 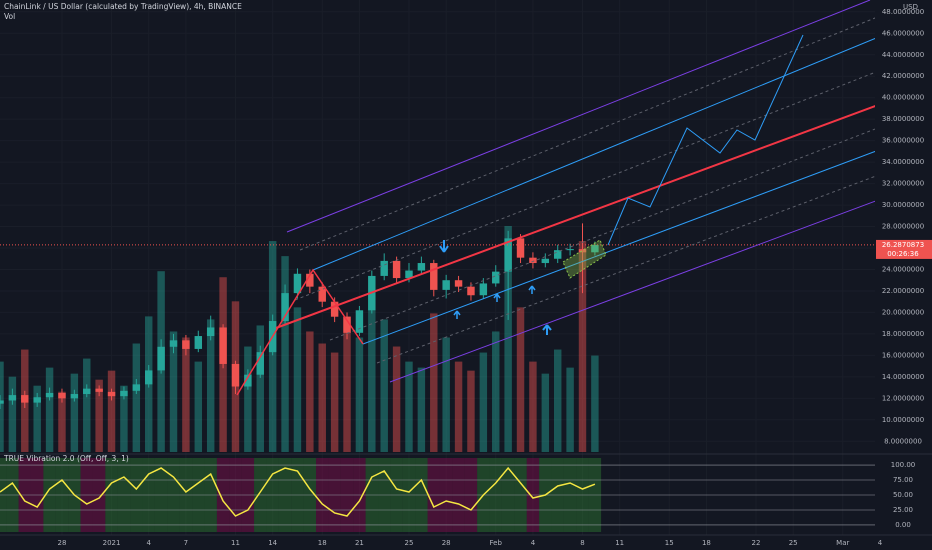 I want to click on pitchfork-handle, so click(x=300, y=332).